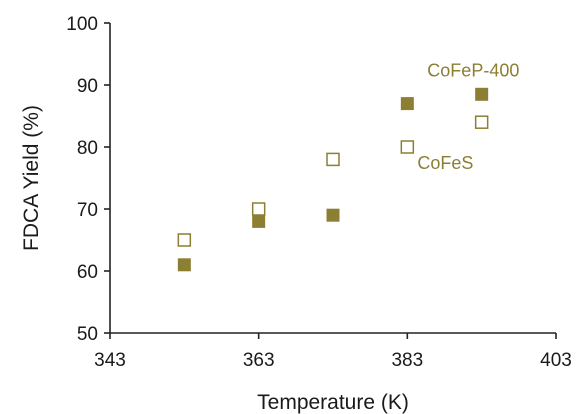 This screenshot has width=587, height=414. I want to click on series-labels: CoFeP-400 CoFeS, so click(468, 117).